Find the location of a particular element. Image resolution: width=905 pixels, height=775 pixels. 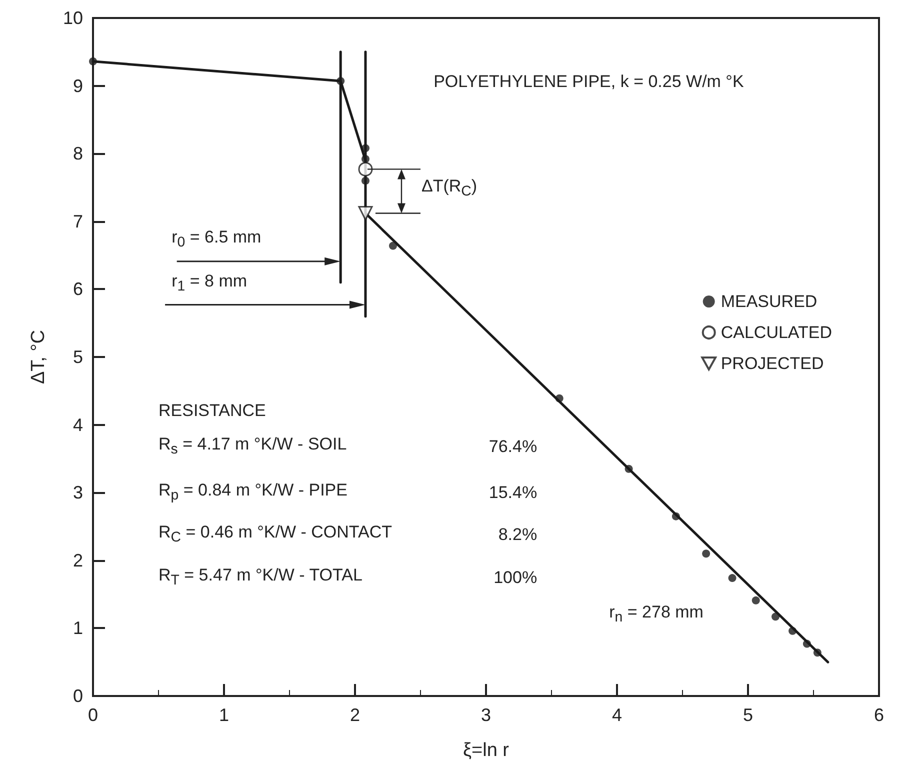

annotation: R$_{s}$ = 4.17 m °K/W - SOIL is located at coordinates (252, 447).